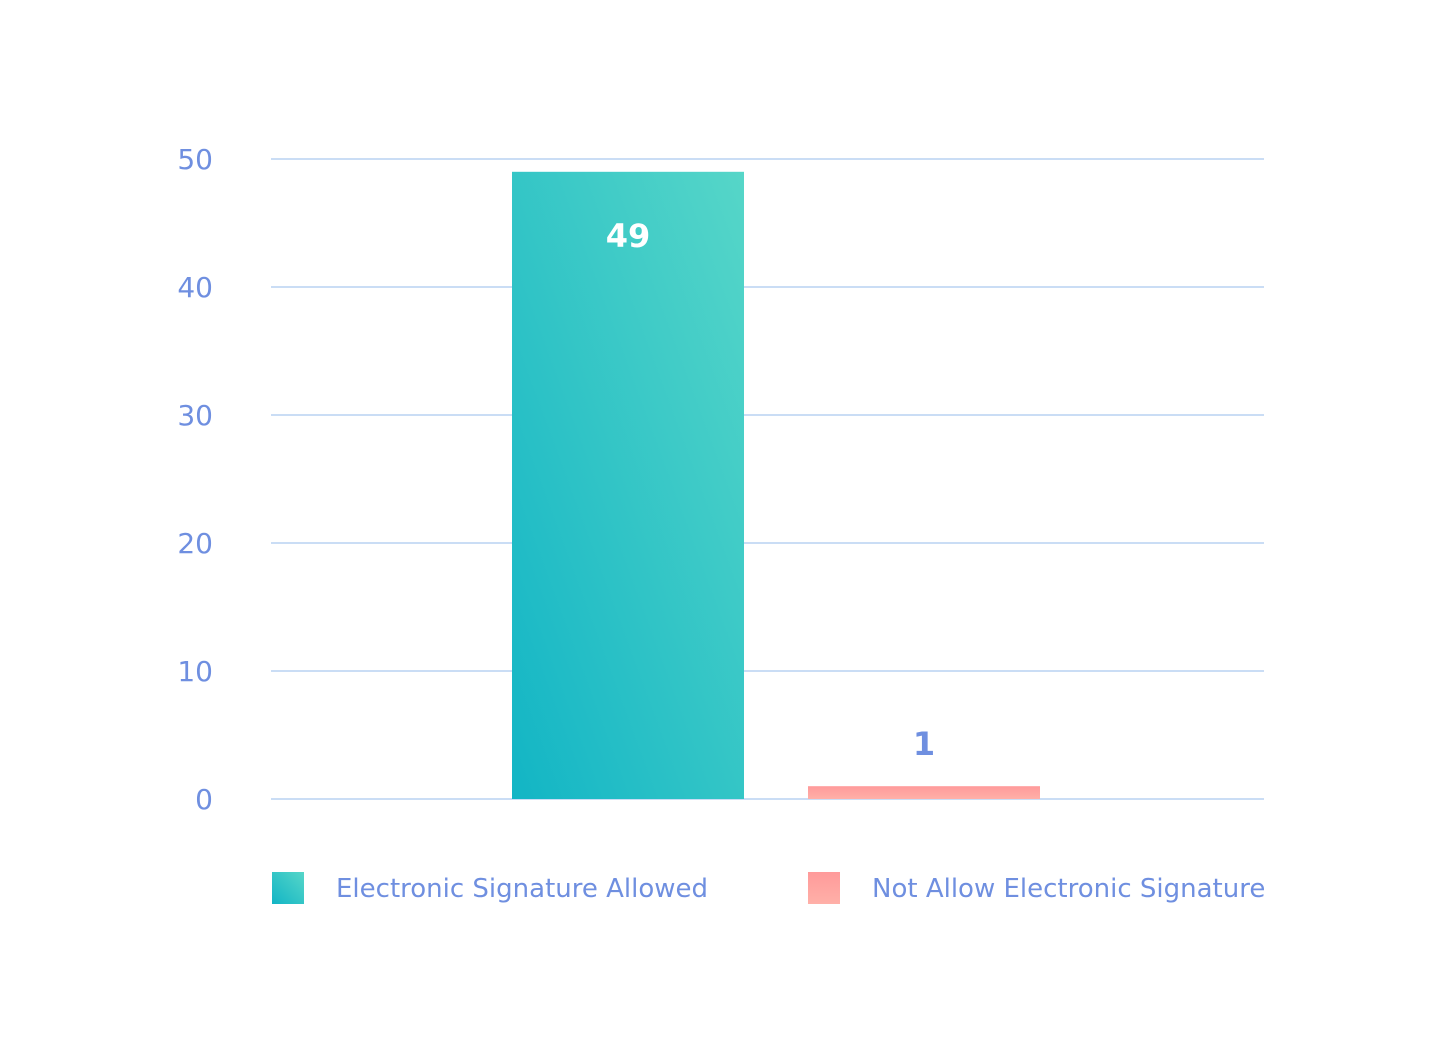 The image size is (1440, 1040). I want to click on data-label-2: 1, so click(924, 744).